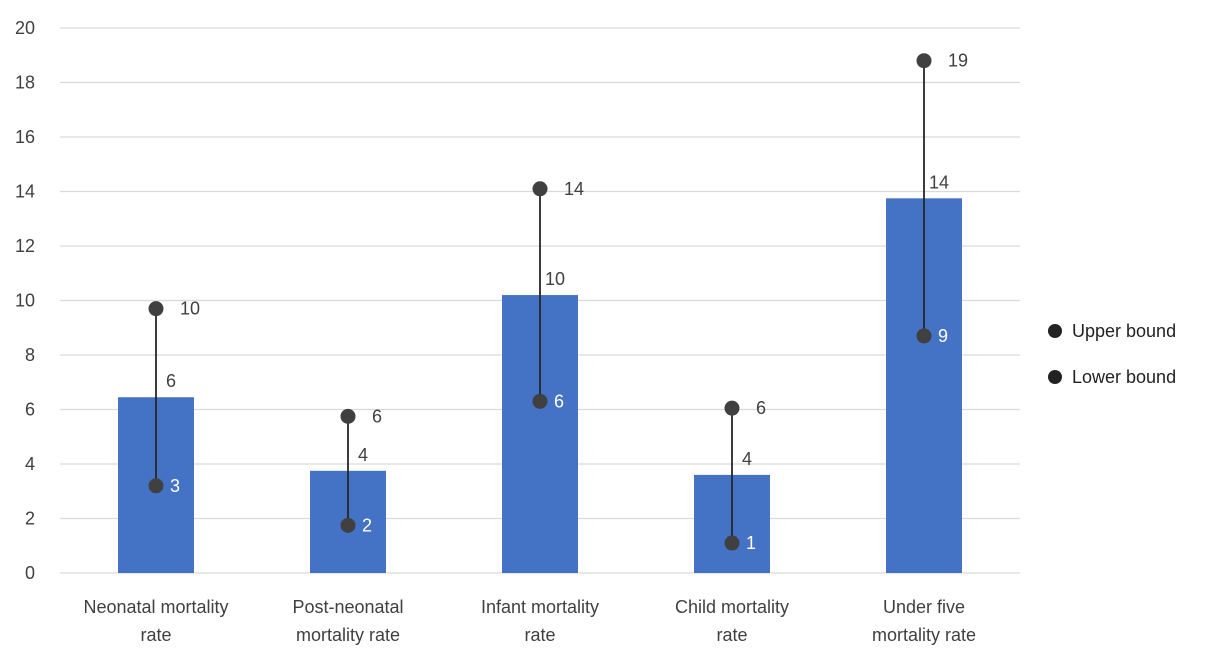 The image size is (1207, 653). What do you see at coordinates (171, 381) in the screenshot?
I see `bar-value-label: 6` at bounding box center [171, 381].